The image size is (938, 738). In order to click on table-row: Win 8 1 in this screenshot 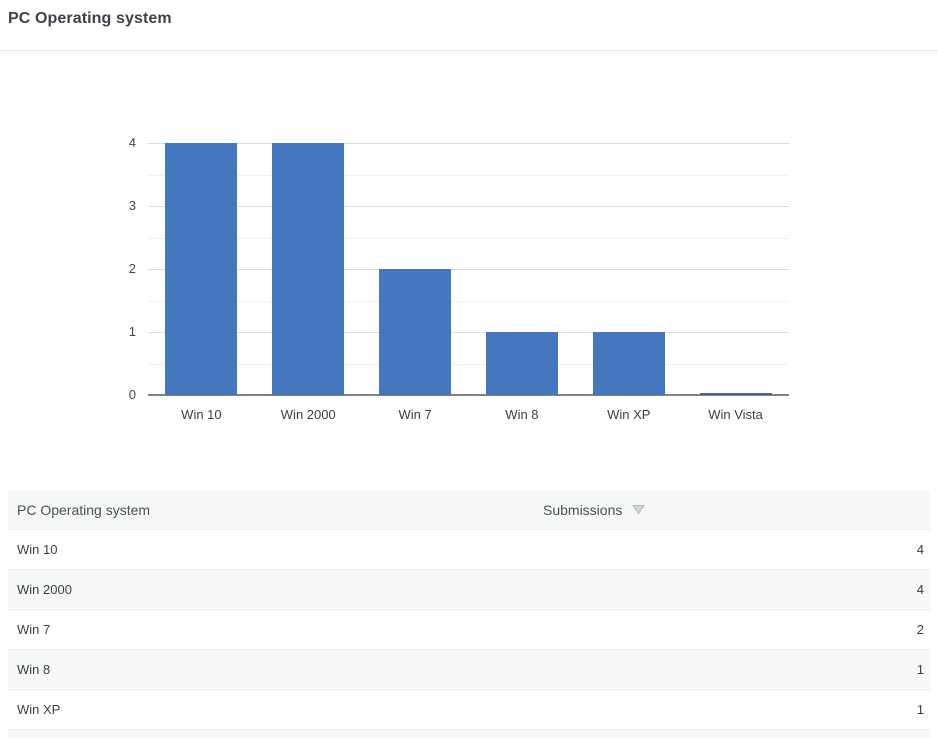, I will do `click(469, 670)`.